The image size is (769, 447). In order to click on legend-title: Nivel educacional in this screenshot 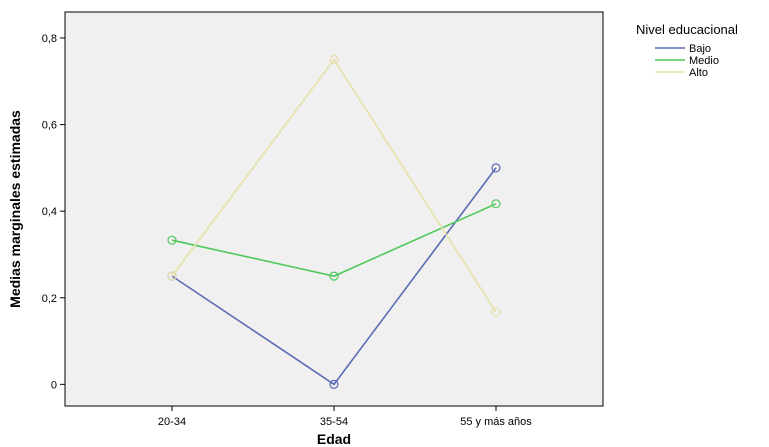, I will do `click(687, 29)`.